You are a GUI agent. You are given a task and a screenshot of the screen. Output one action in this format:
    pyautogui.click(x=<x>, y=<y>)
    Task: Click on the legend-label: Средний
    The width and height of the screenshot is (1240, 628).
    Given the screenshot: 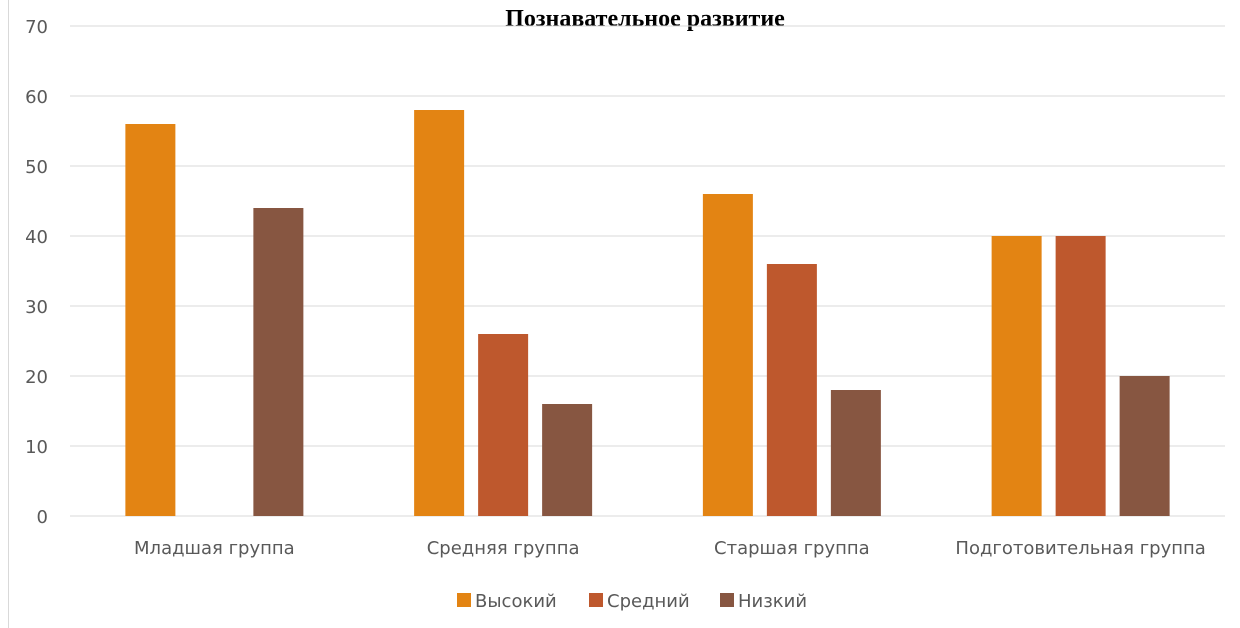 What is the action you would take?
    pyautogui.click(x=648, y=601)
    